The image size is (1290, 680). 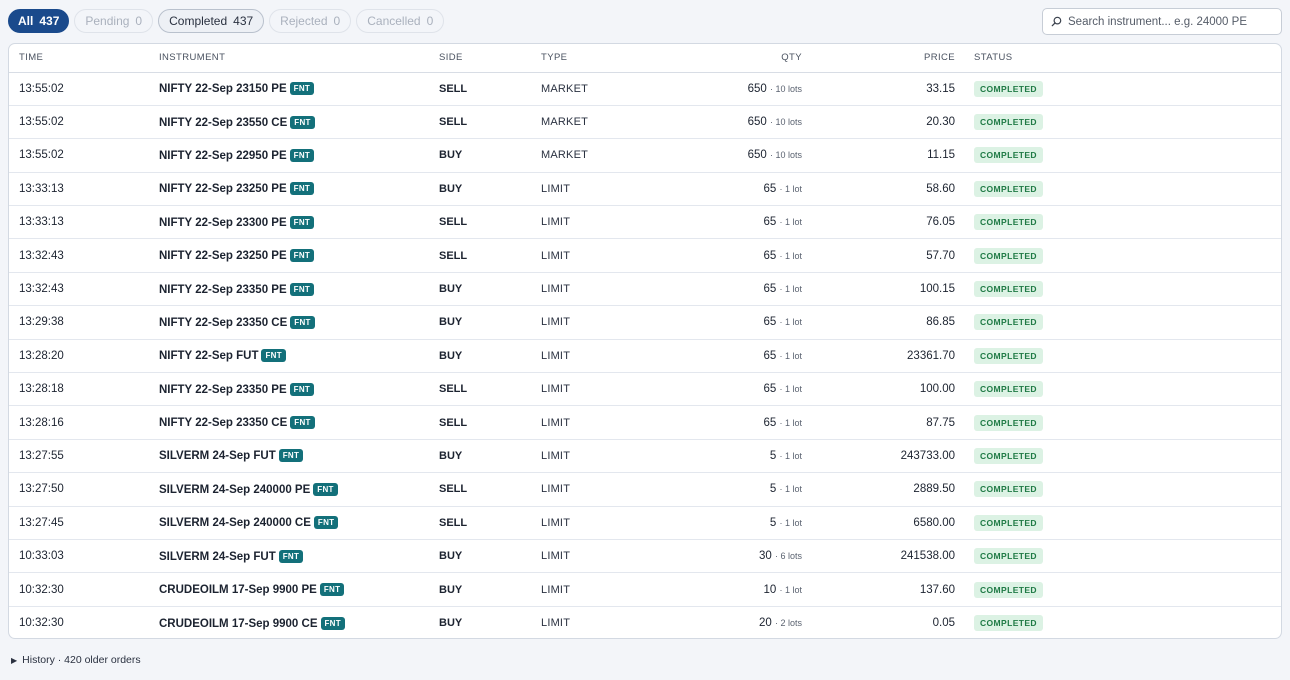 I want to click on order-price: 33.15, so click(x=878, y=89).